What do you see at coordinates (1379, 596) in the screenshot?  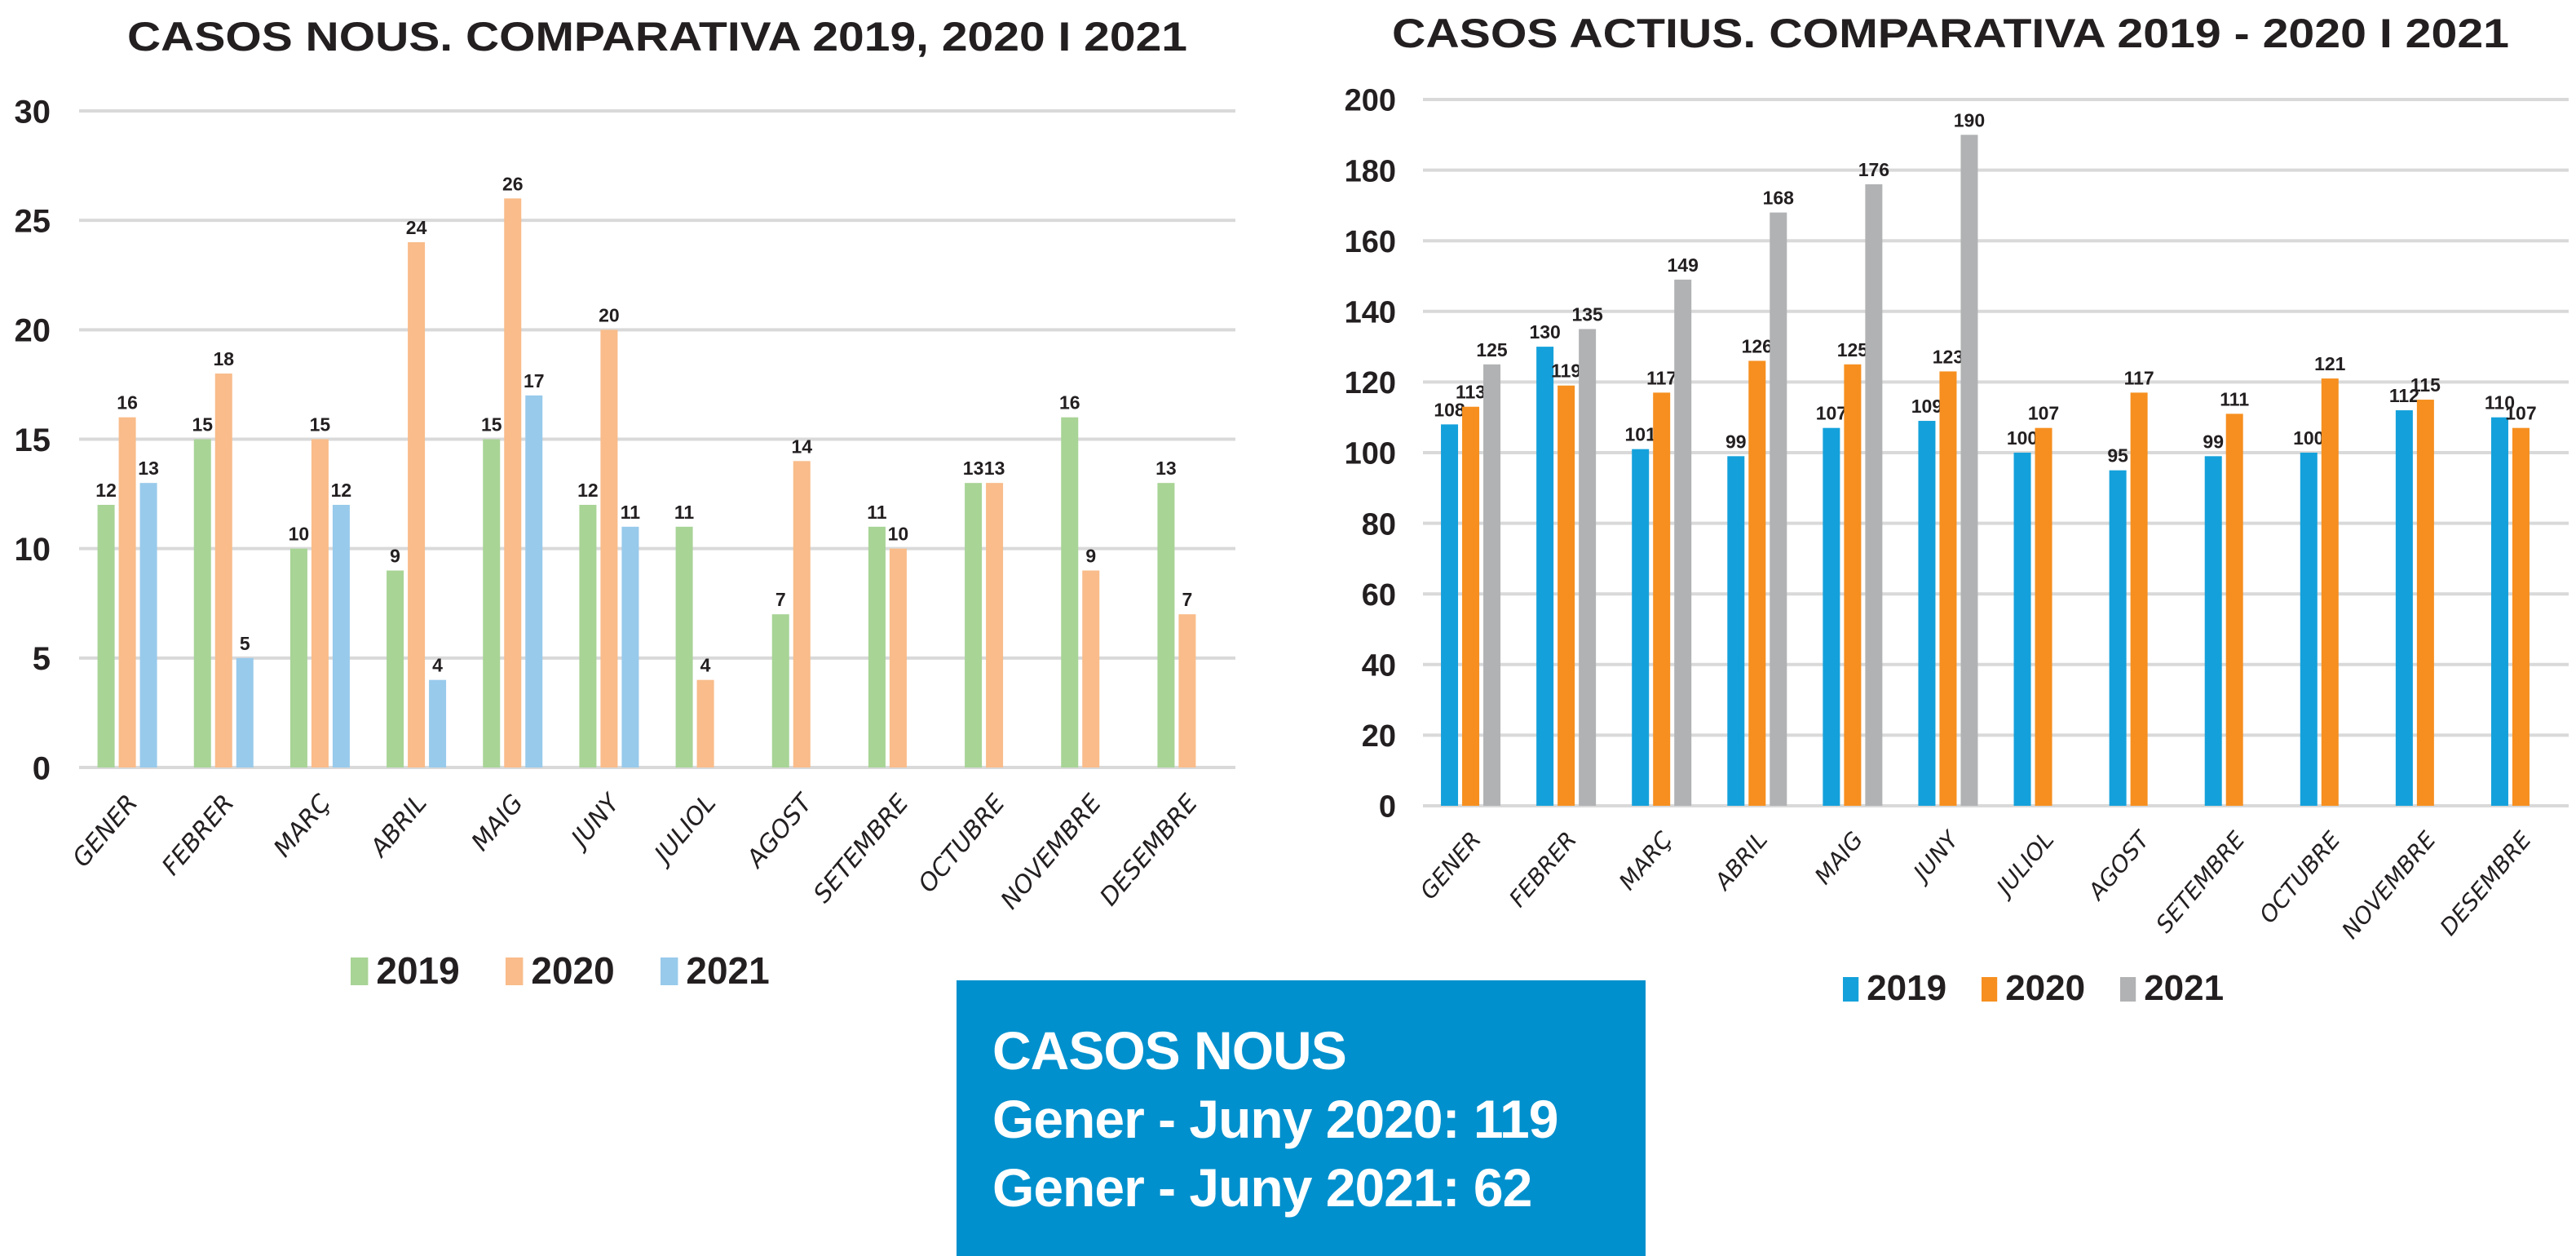 I see `y-tick-label: 60` at bounding box center [1379, 596].